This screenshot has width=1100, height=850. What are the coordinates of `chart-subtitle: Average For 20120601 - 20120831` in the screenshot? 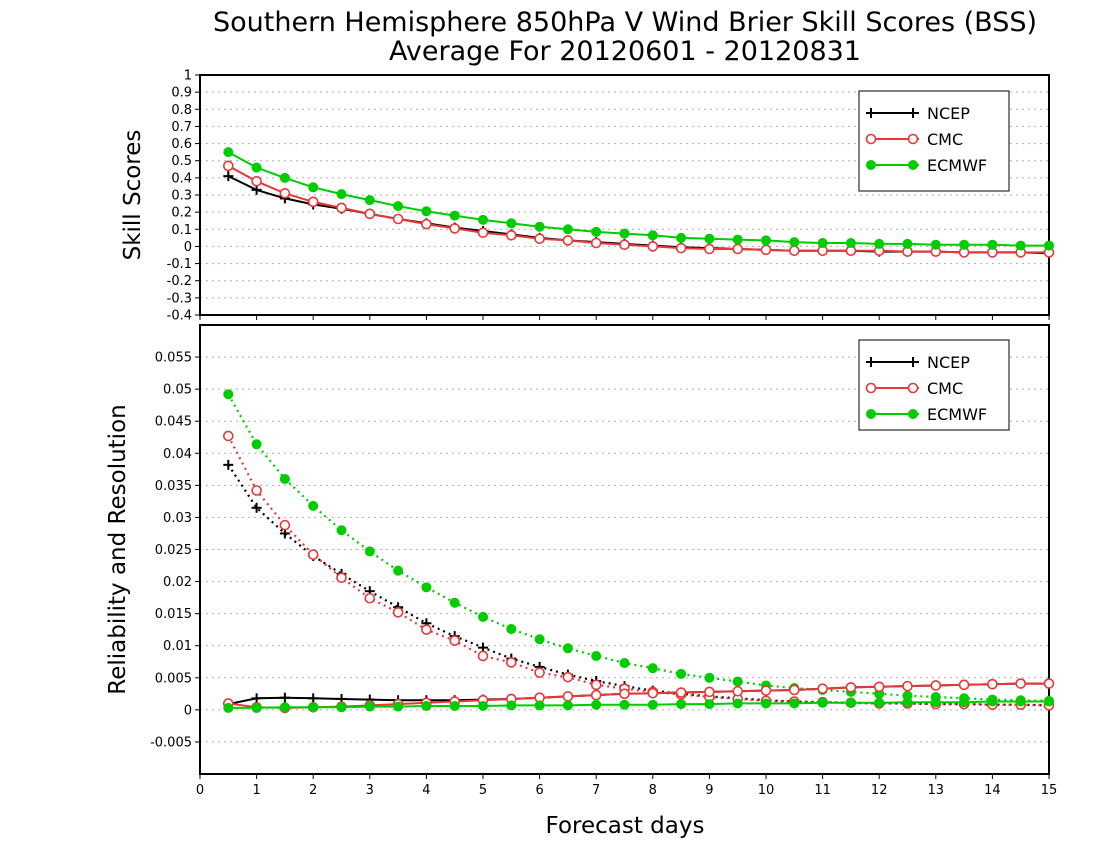 It's located at (625, 51).